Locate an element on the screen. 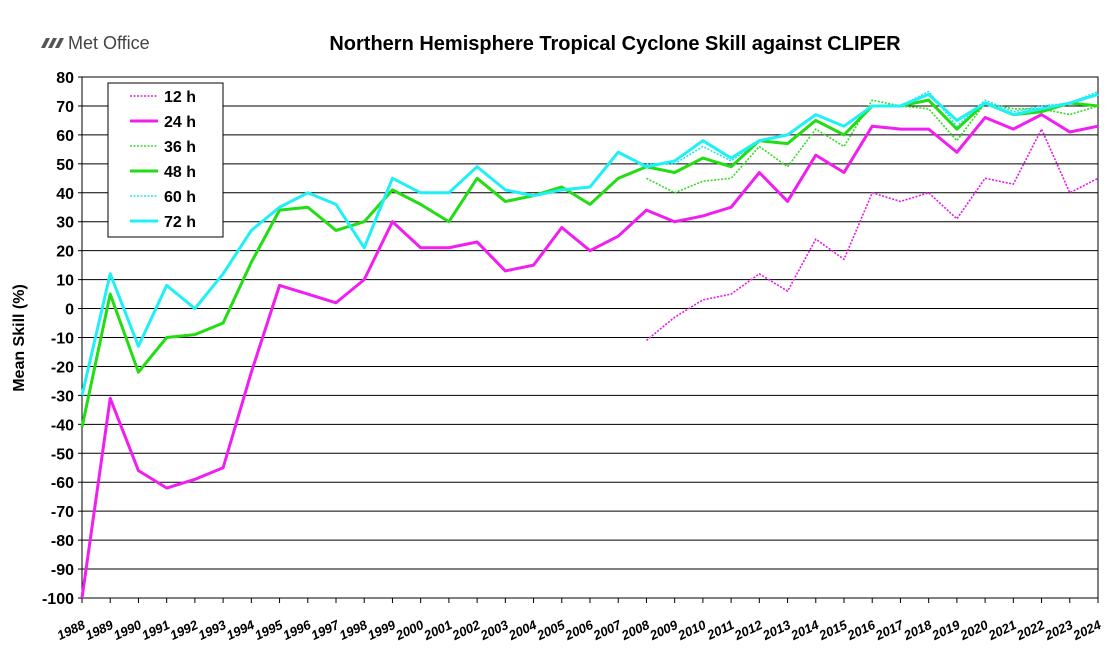  y-tick-label: 60 is located at coordinates (65, 136).